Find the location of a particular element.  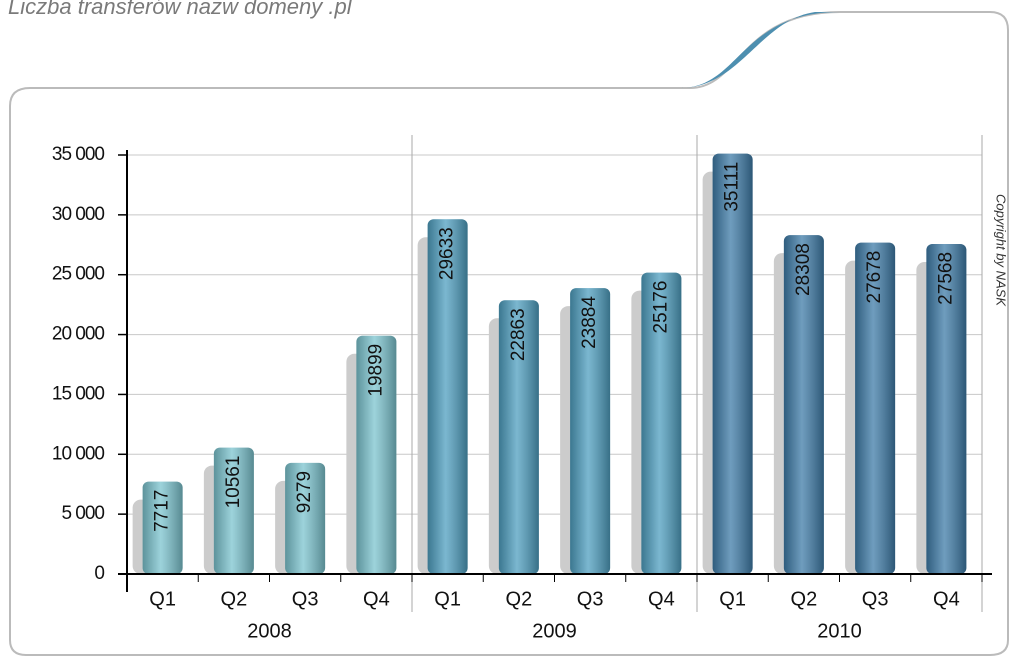

value-label: 19899 is located at coordinates (375, 370).